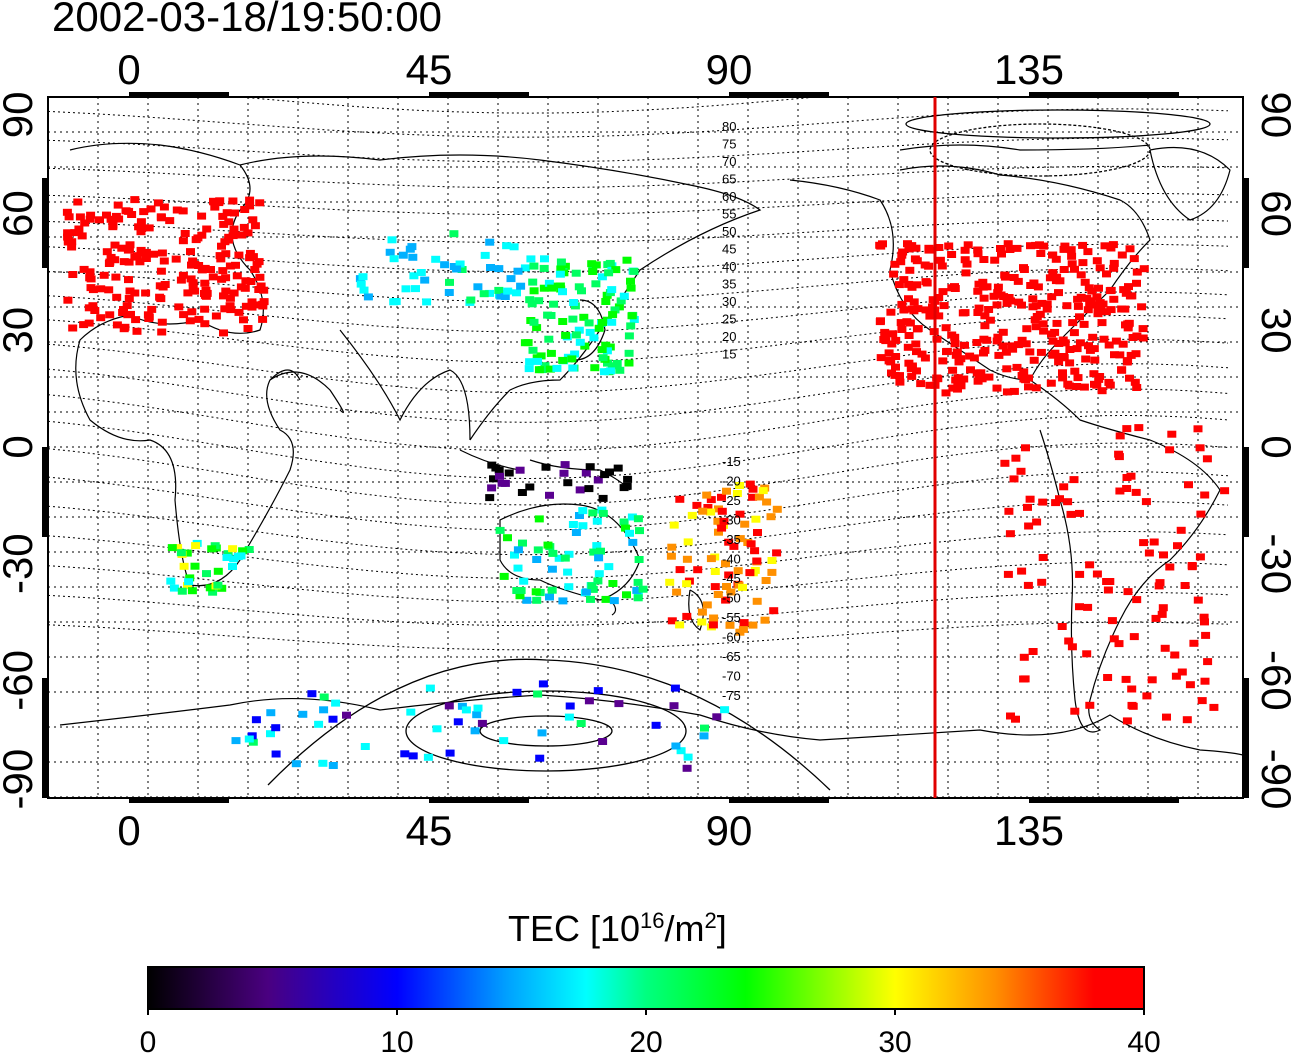 This screenshot has height=1057, width=1292. Describe the element at coordinates (731, 559) in the screenshot. I see `contour-label: -40` at that location.